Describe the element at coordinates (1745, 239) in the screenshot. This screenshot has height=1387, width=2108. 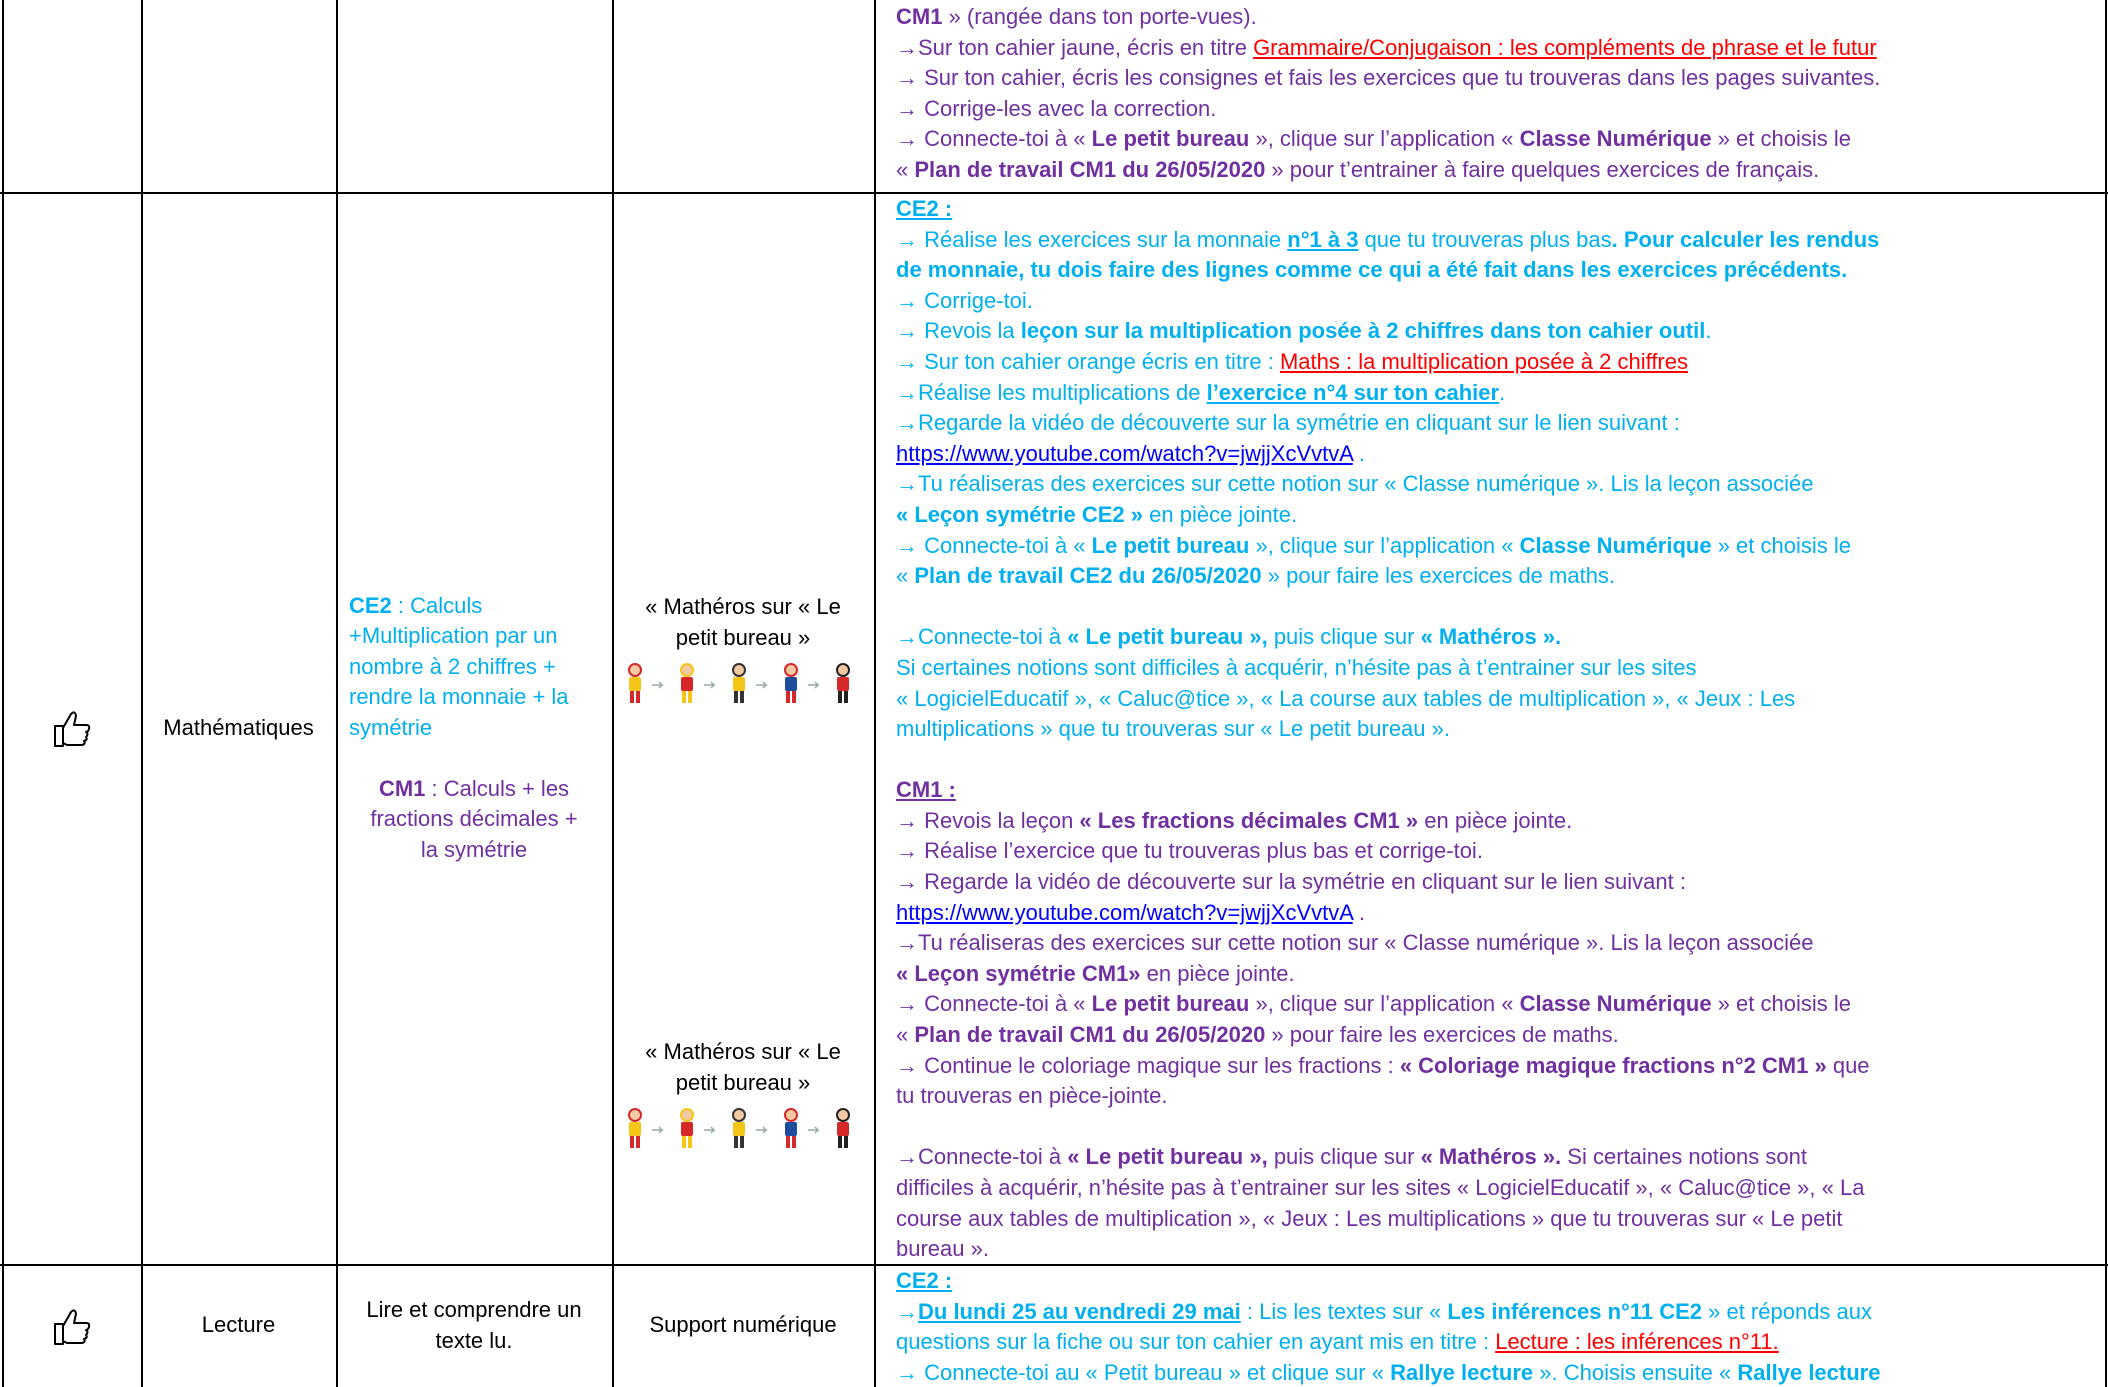
I see `text-run: . Pour calculer les rendus` at that location.